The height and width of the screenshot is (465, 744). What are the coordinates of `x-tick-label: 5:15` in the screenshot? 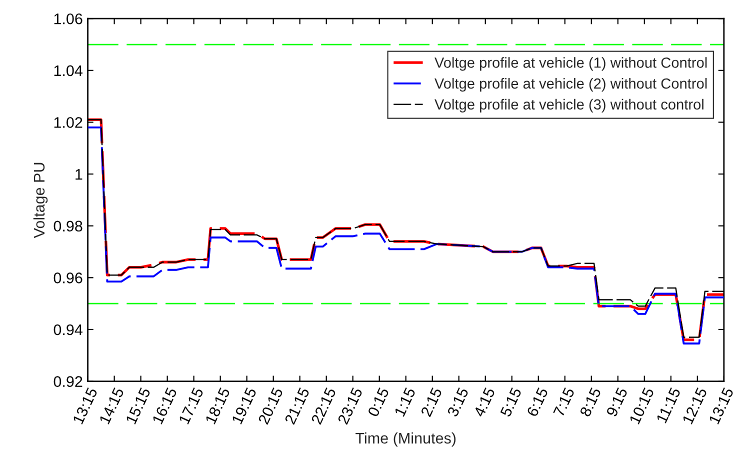 It's located at (511, 402).